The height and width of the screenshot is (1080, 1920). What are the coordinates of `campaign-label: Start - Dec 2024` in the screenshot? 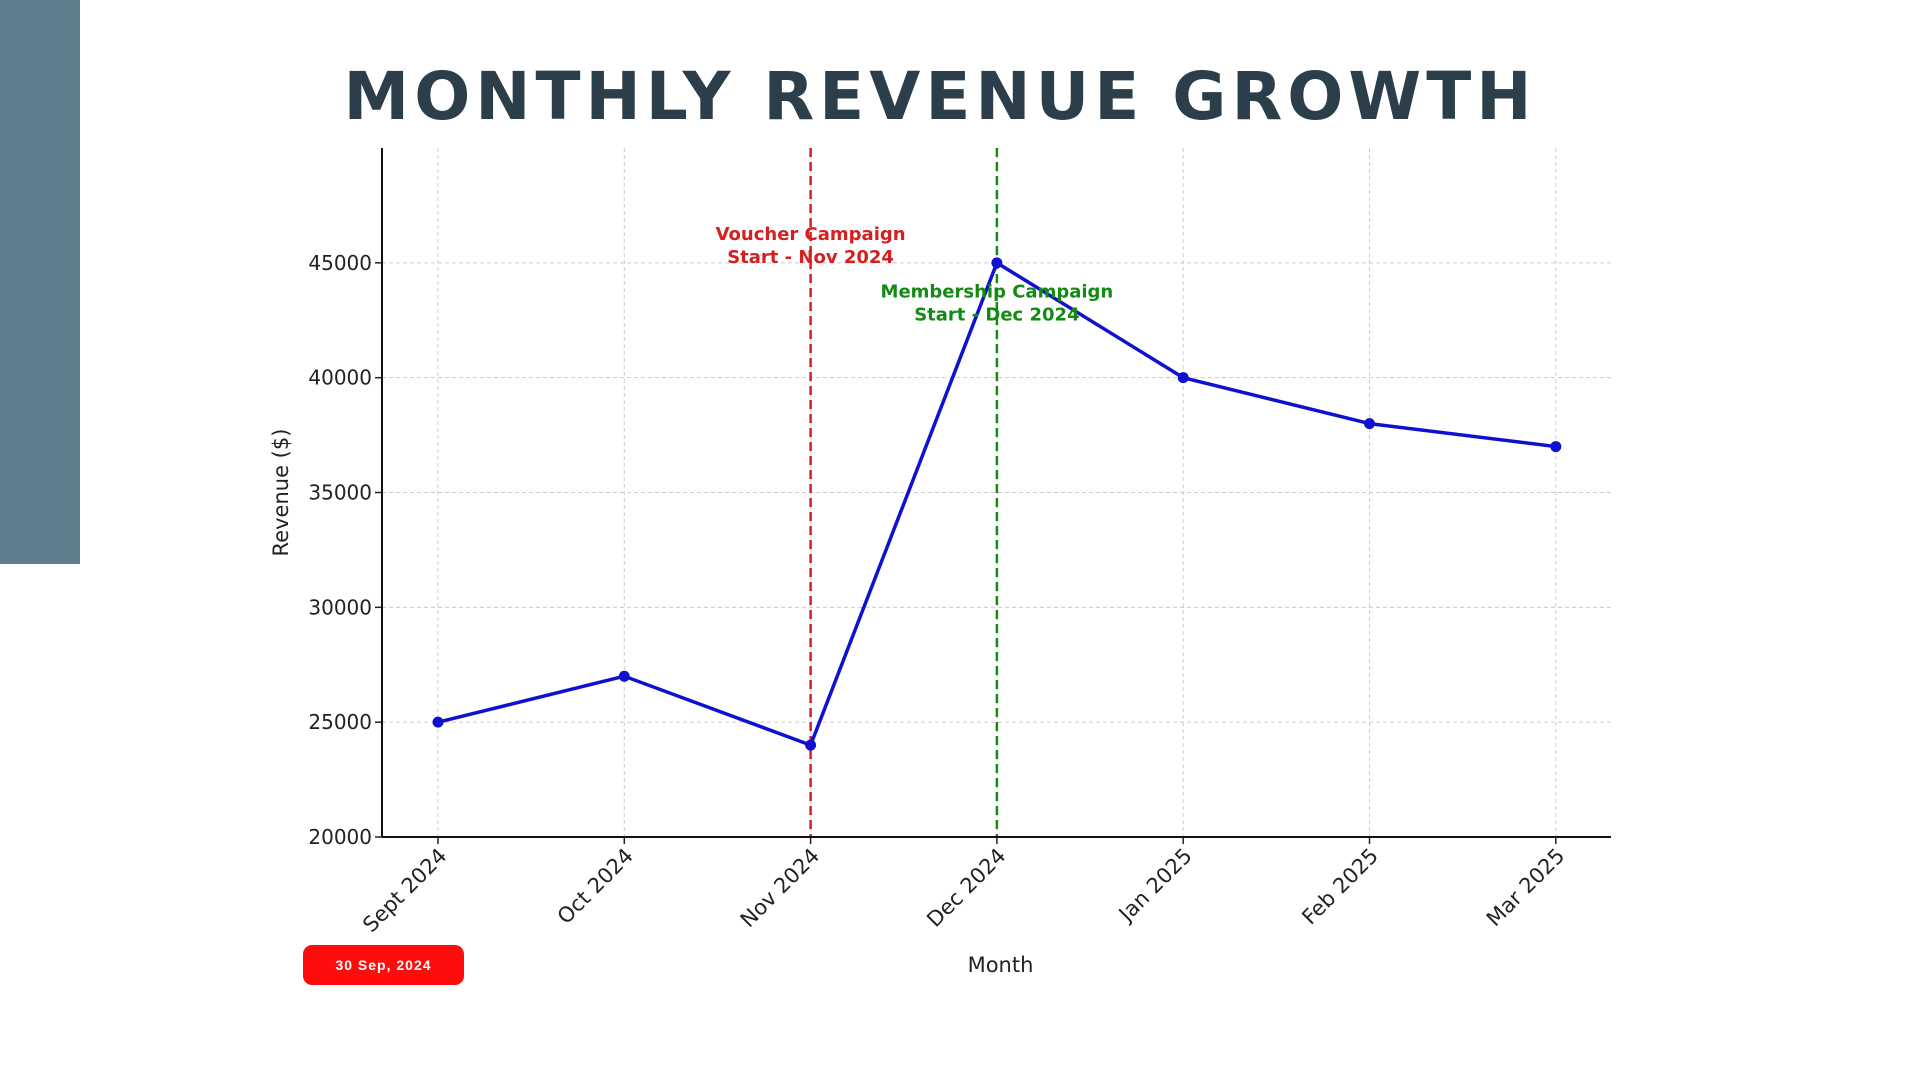 It's located at (996, 314).